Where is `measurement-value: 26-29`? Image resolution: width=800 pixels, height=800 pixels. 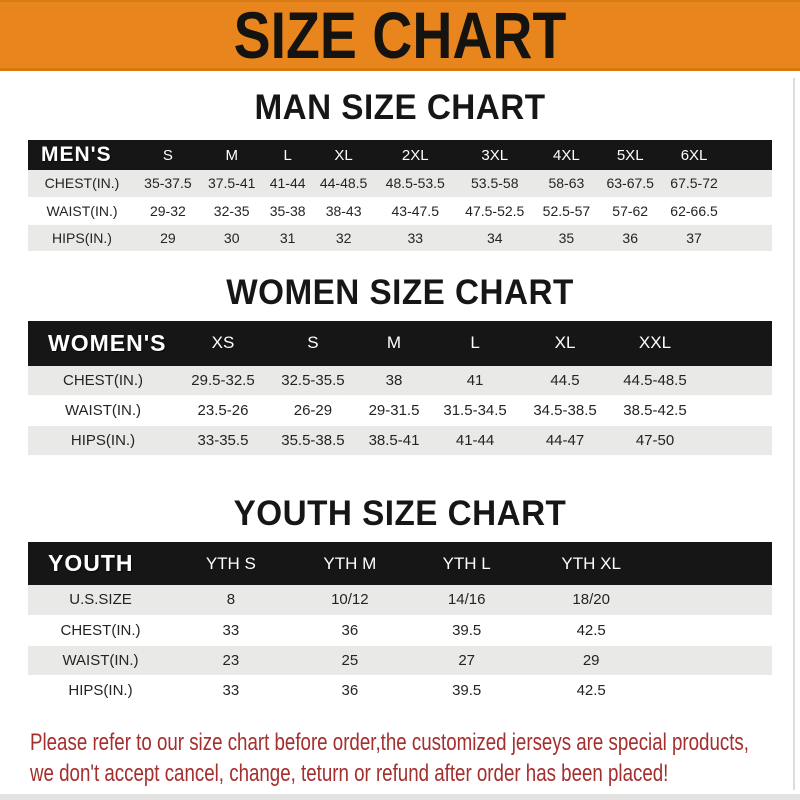 measurement-value: 26-29 is located at coordinates (312, 410).